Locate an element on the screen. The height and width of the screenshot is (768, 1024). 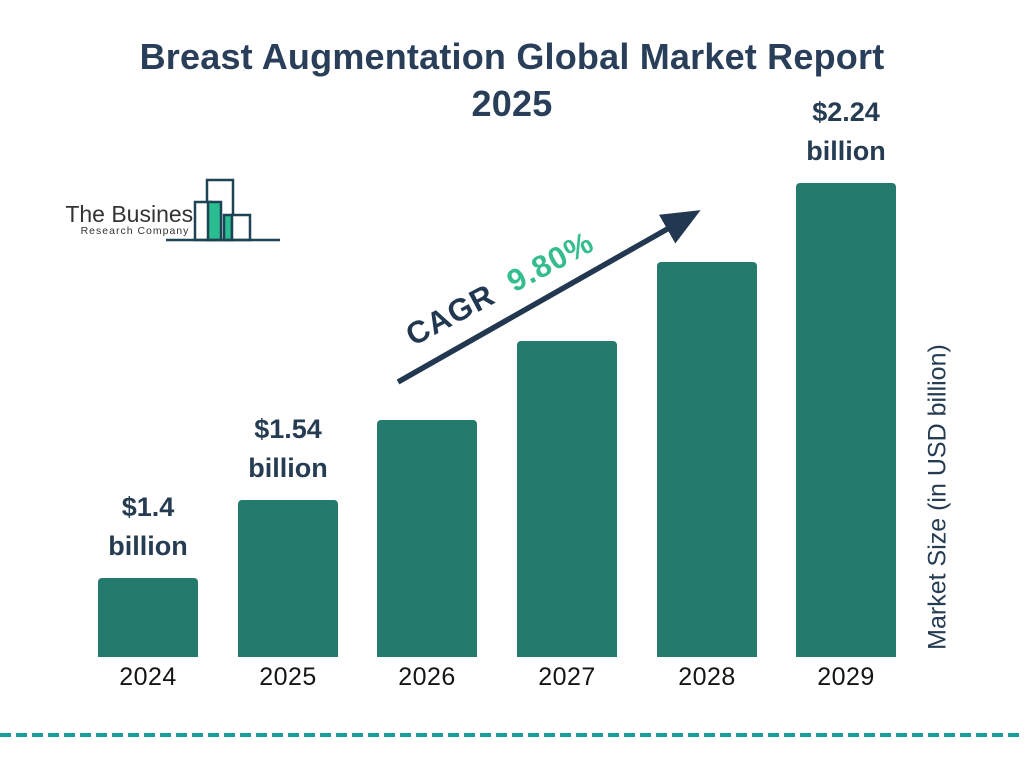
company-logo-name: The Business is located at coordinates (135, 214).